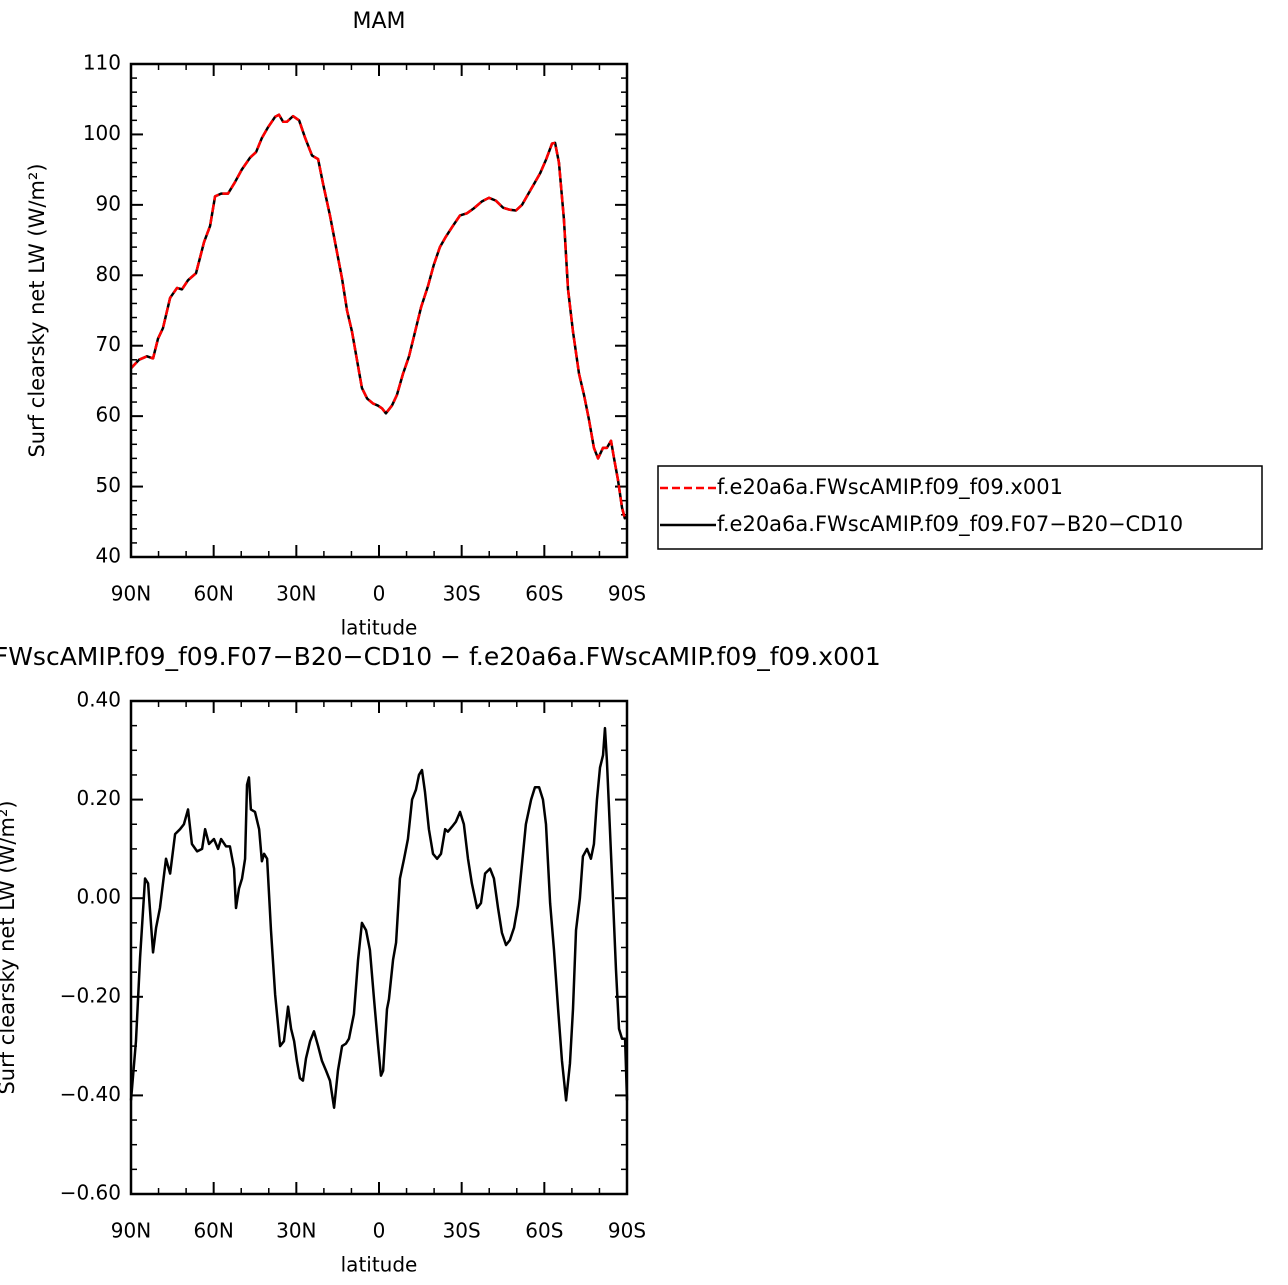 This screenshot has width=1288, height=1285. Describe the element at coordinates (98, 897) in the screenshot. I see `y-tick-label: 0.00` at that location.